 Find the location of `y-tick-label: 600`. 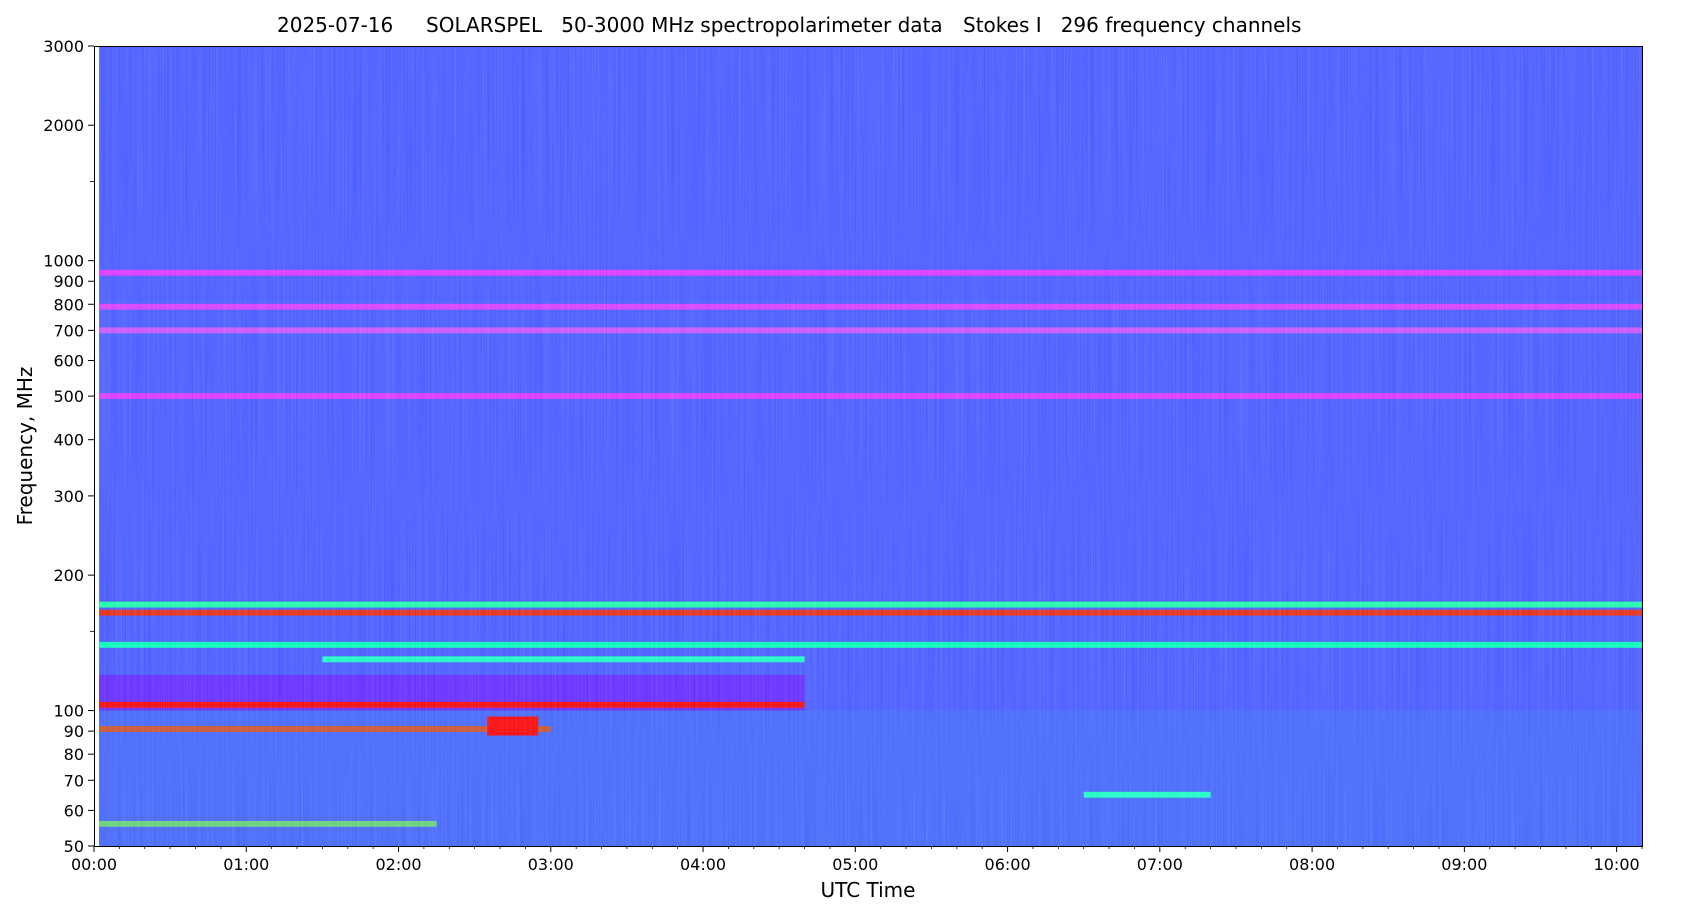

y-tick-label: 600 is located at coordinates (68, 360).